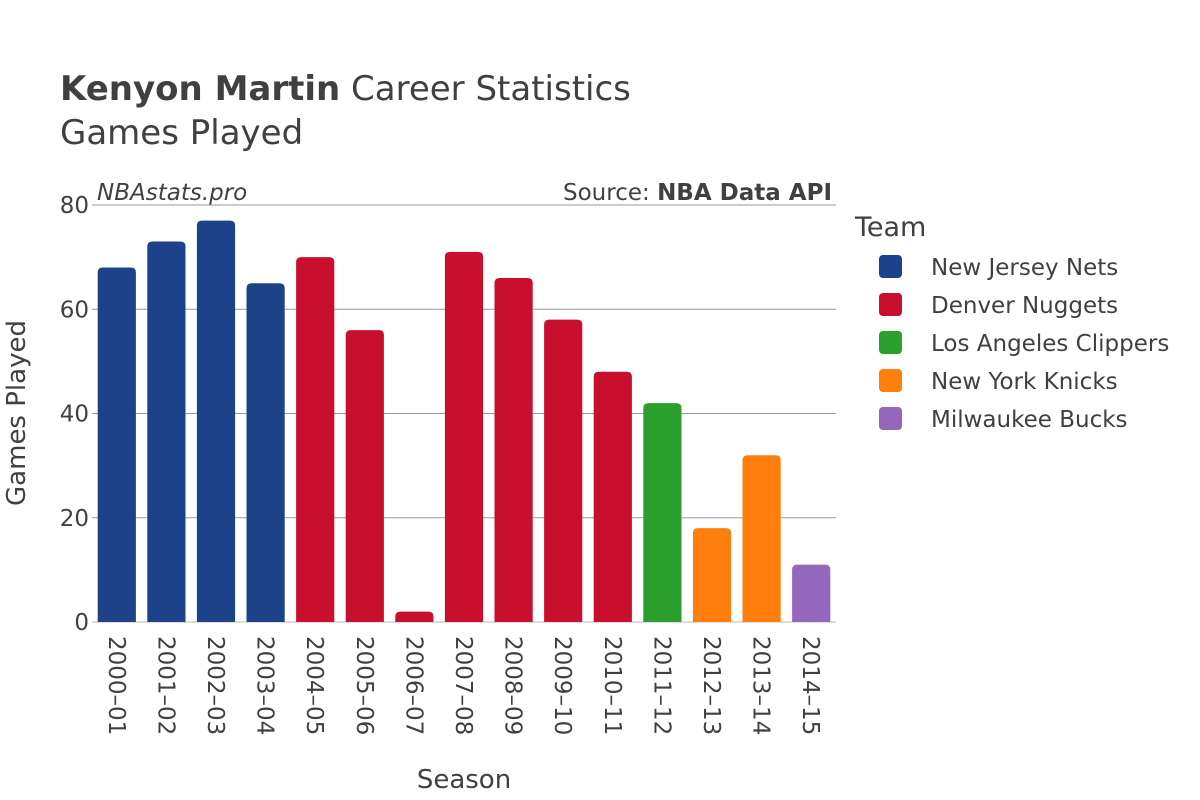  What do you see at coordinates (661, 685) in the screenshot?
I see `x-tick-label: 2011–12` at bounding box center [661, 685].